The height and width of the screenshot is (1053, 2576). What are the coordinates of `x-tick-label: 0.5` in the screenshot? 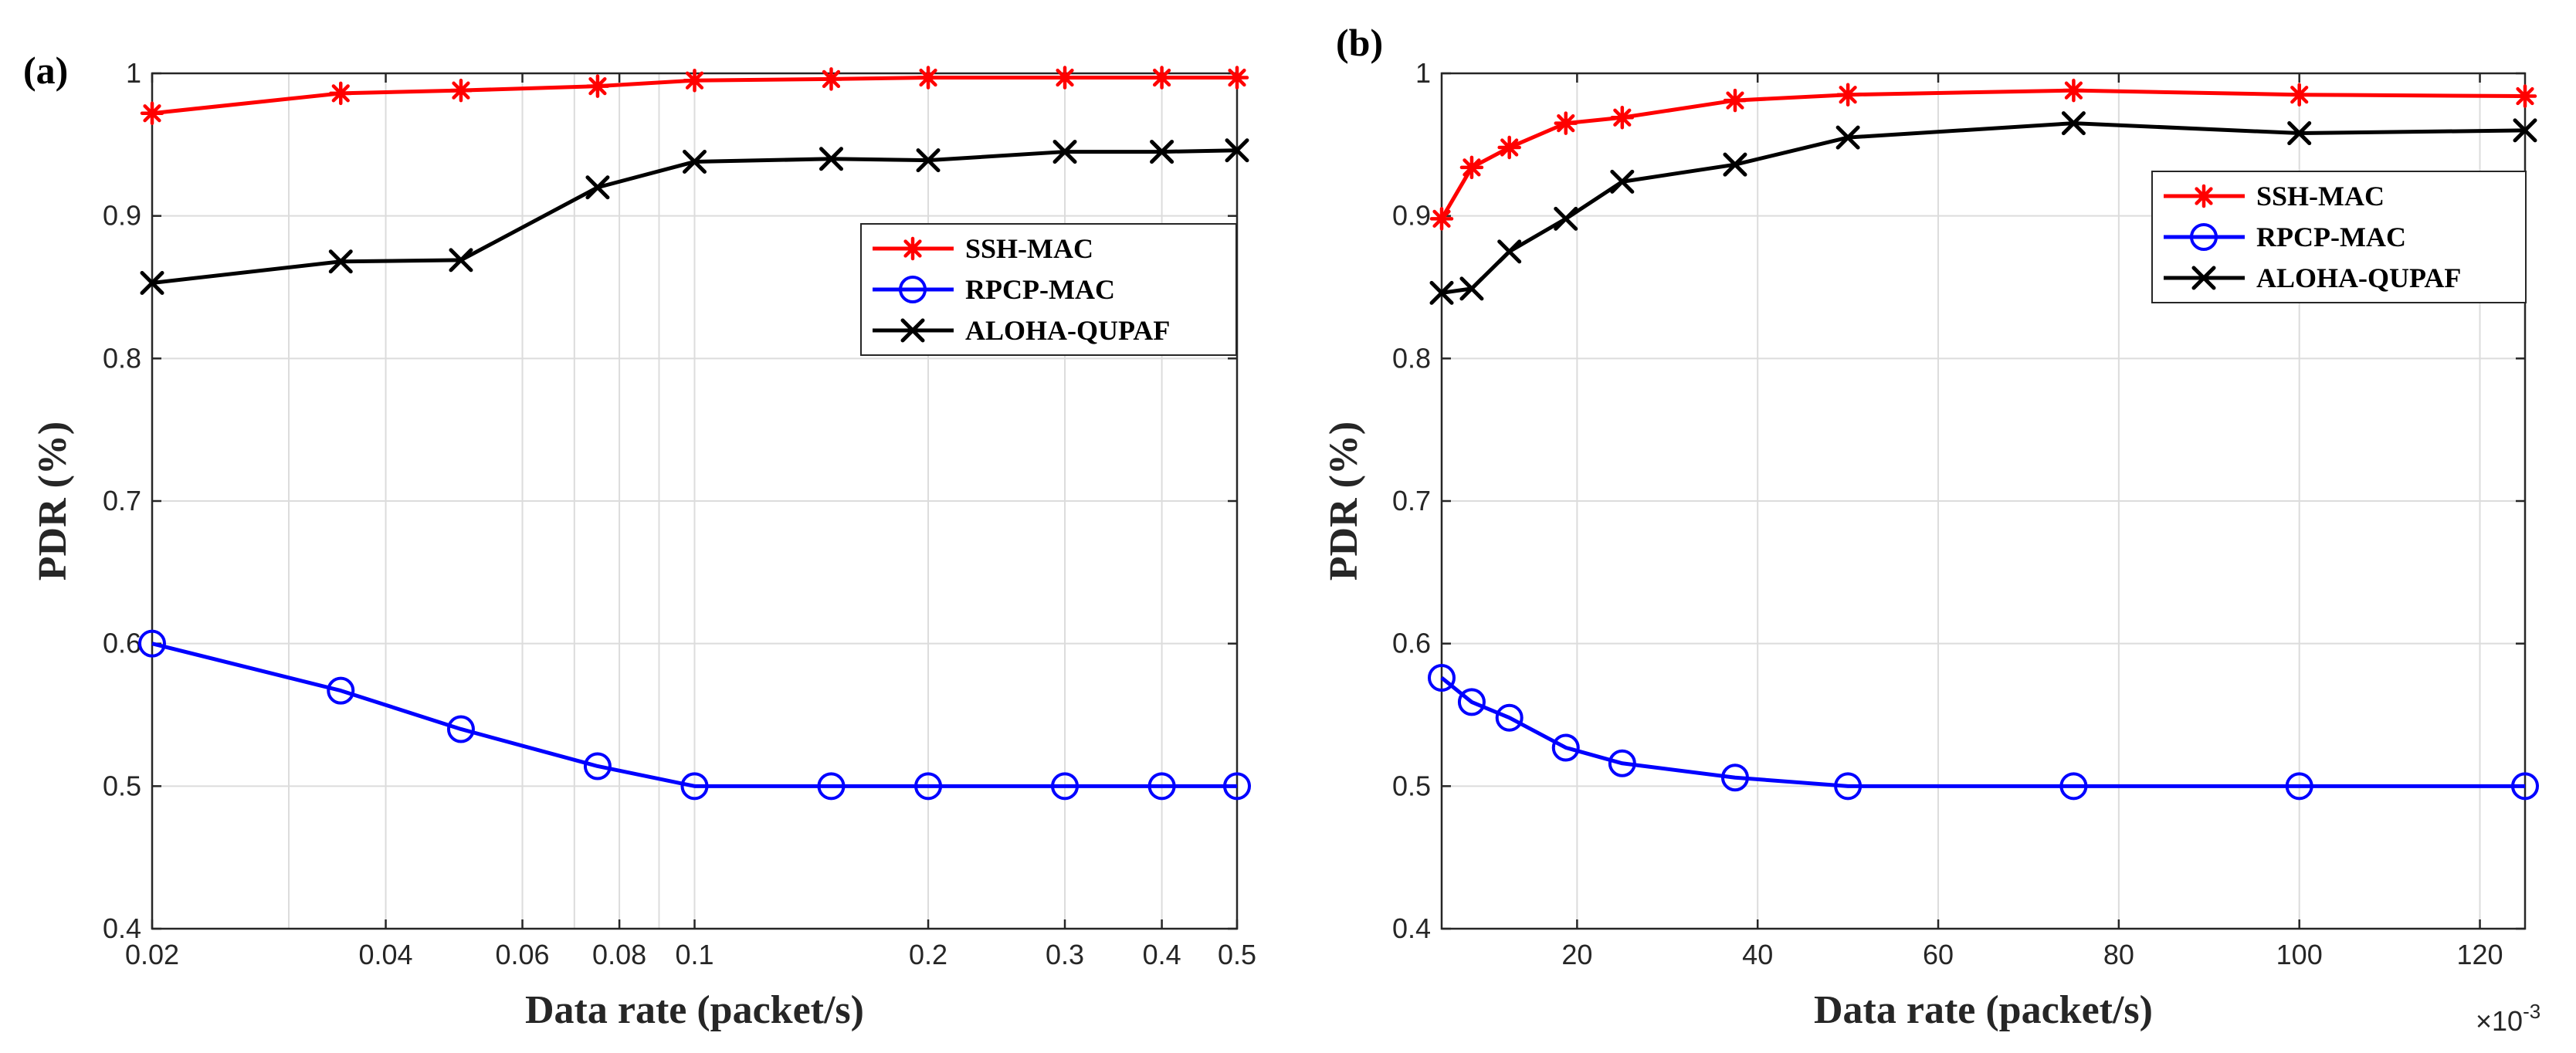 It's located at (1237, 954).